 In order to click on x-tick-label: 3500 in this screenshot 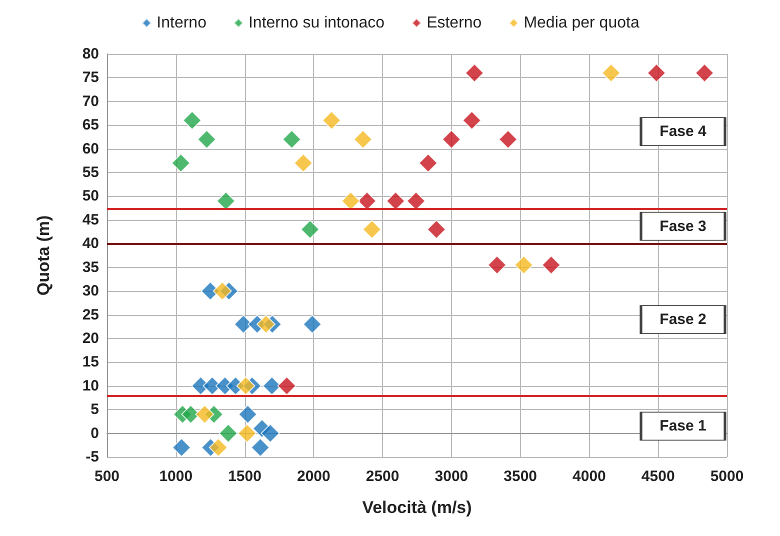, I will do `click(521, 476)`.